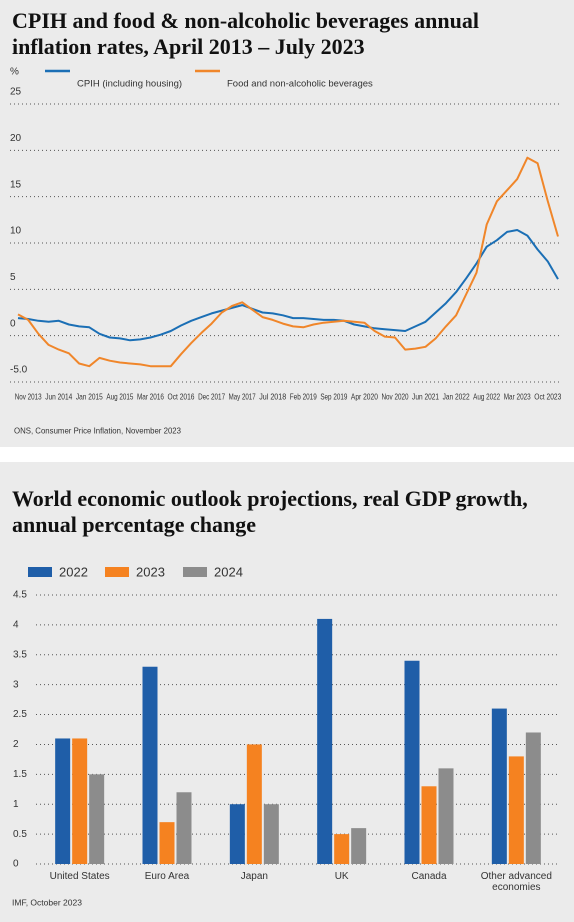 Image resolution: width=574 pixels, height=922 pixels. I want to click on y-axis-label: %, so click(14, 72).